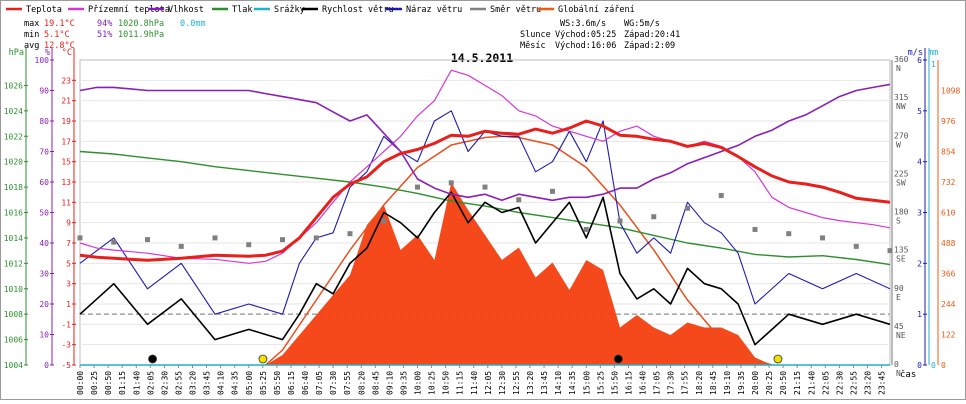 The image size is (966, 404). What do you see at coordinates (44, 213) in the screenshot?
I see `axis-percent-tick-label: 50` at bounding box center [44, 213].